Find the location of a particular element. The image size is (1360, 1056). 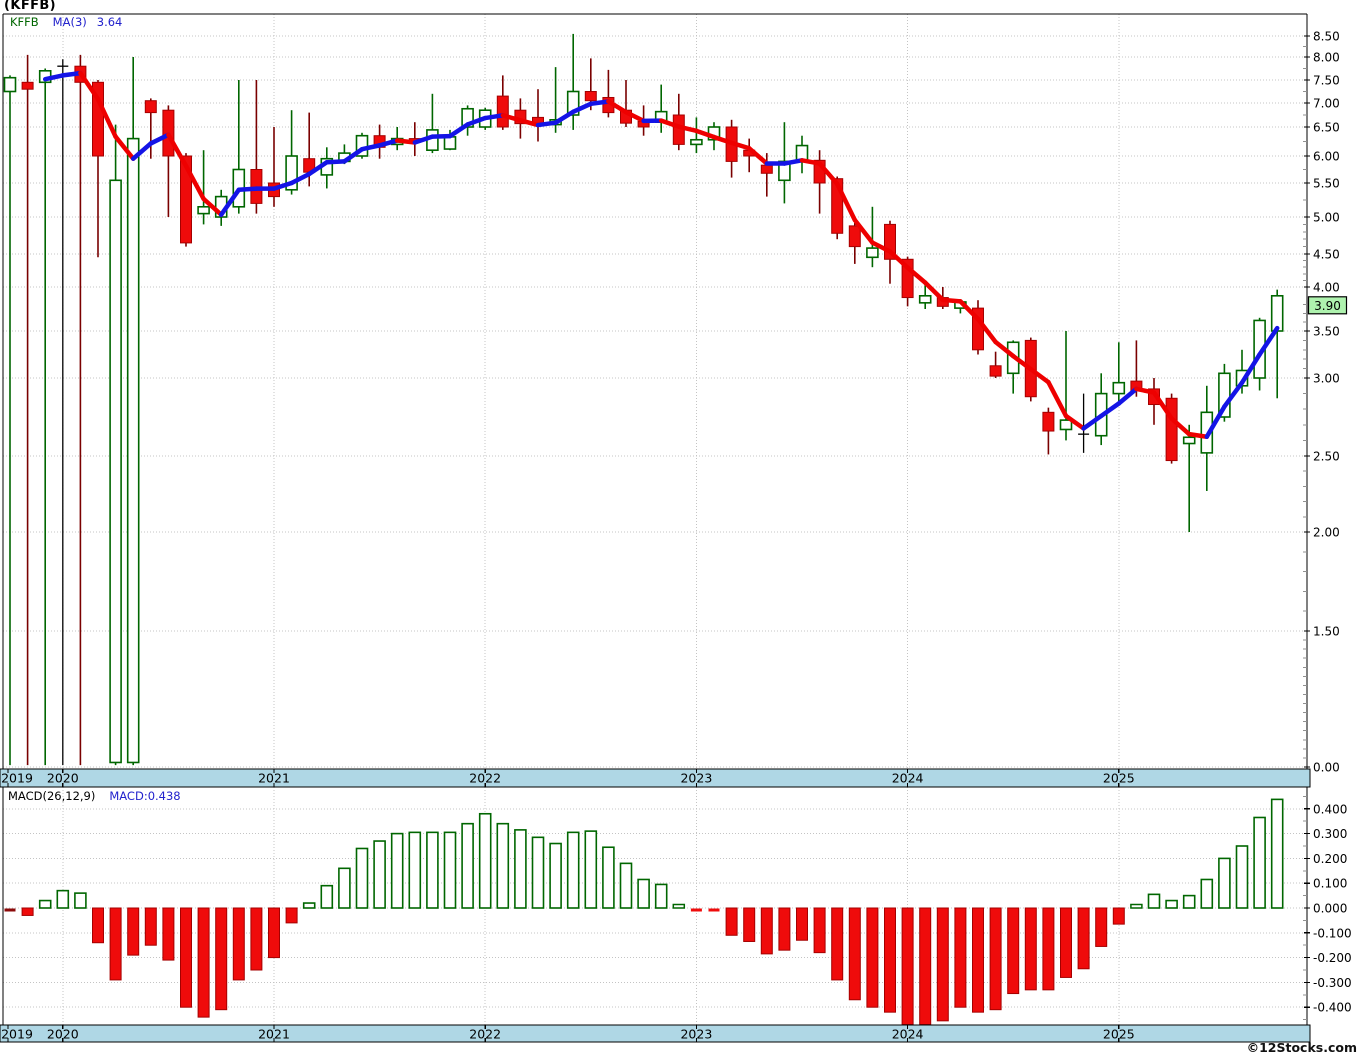

year-label: 2019 is located at coordinates (17, 778).